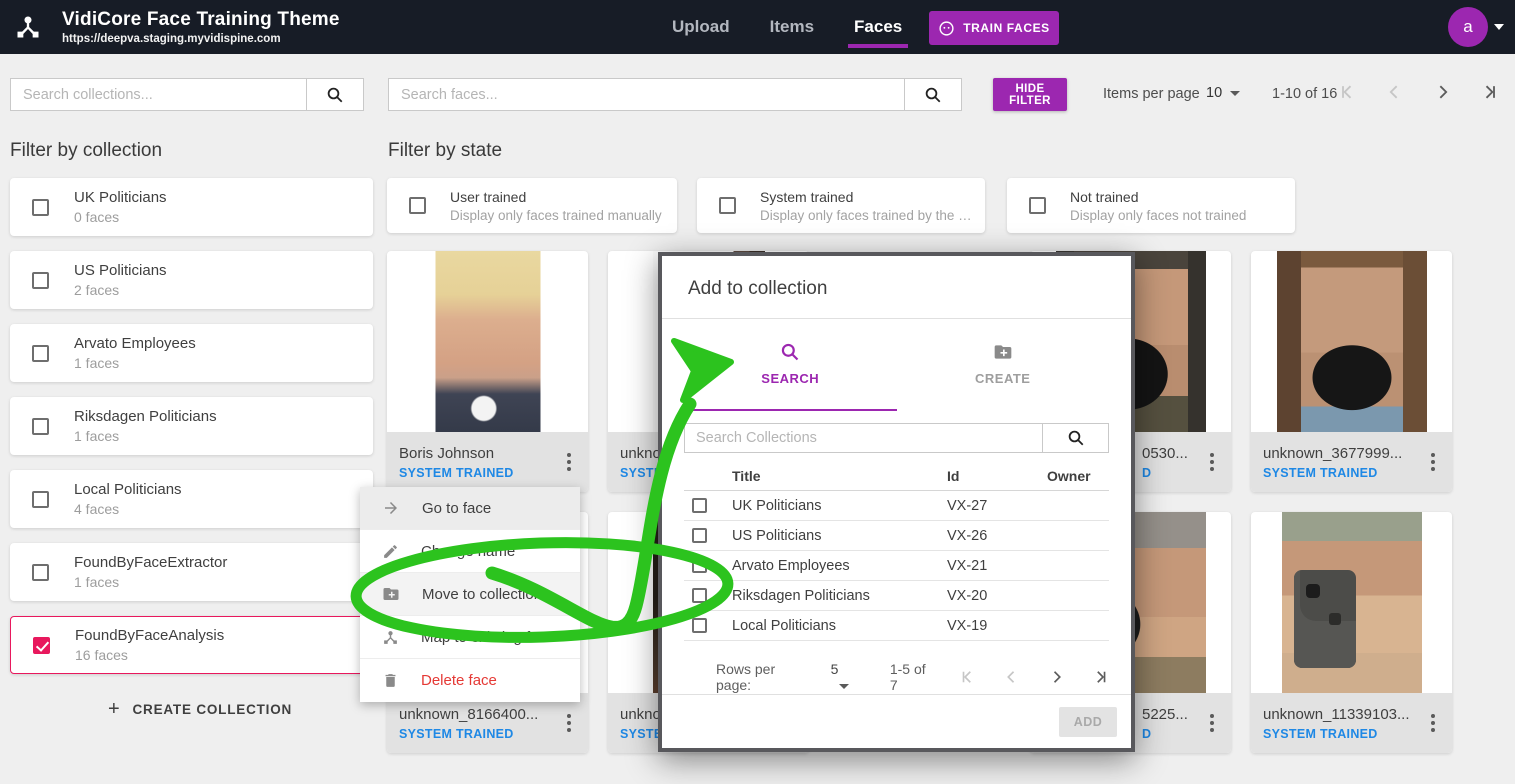 Image resolution: width=1515 pixels, height=784 pixels. Describe the element at coordinates (1104, 196) in the screenshot. I see `state-title: Not trained` at that location.